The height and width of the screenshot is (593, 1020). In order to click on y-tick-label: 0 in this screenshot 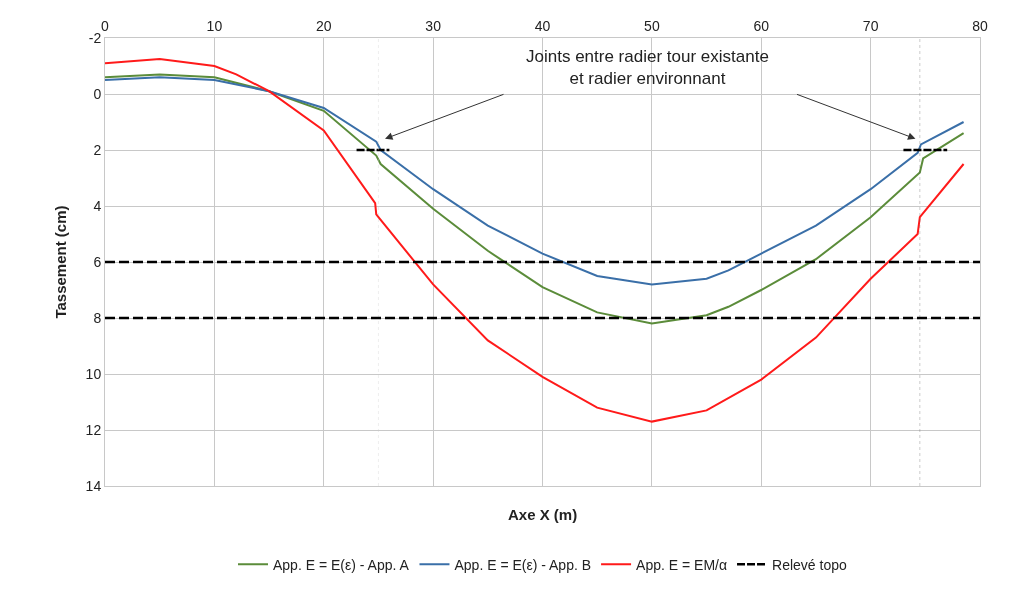, I will do `click(97, 93)`.